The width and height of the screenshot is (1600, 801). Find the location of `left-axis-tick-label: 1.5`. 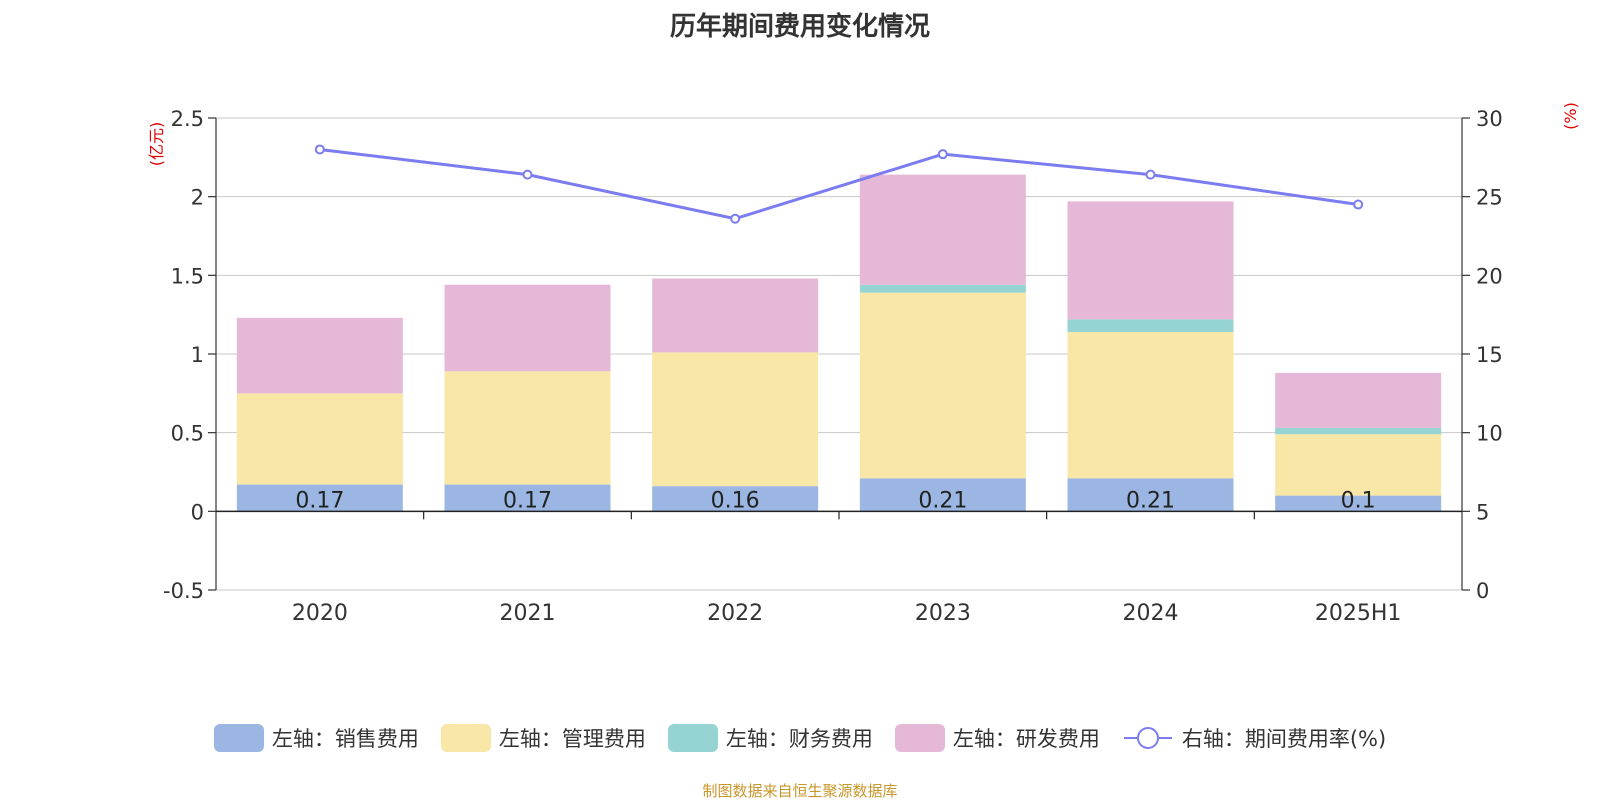

left-axis-tick-label: 1.5 is located at coordinates (187, 276).